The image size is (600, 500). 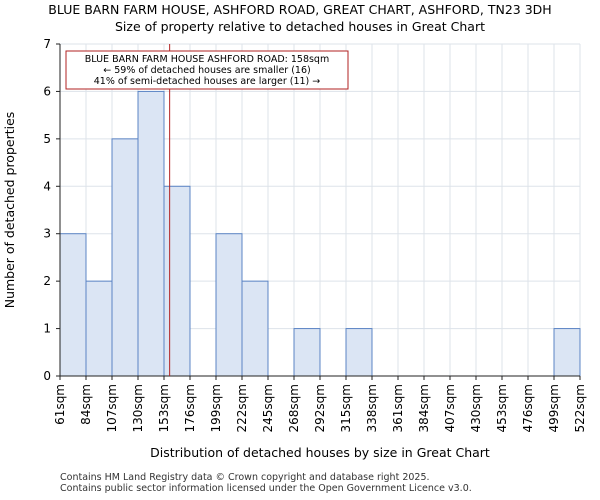 What do you see at coordinates (47, 139) in the screenshot?
I see `y-tick-label: 5` at bounding box center [47, 139].